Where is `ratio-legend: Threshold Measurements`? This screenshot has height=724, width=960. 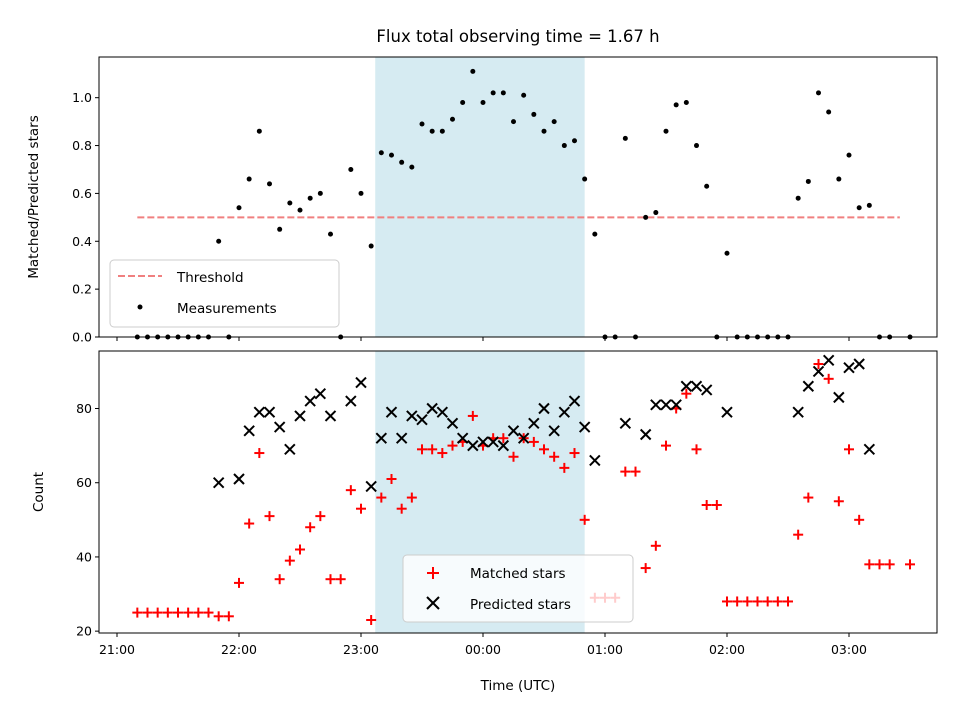
ratio-legend: Threshold Measurements is located at coordinates (224, 293).